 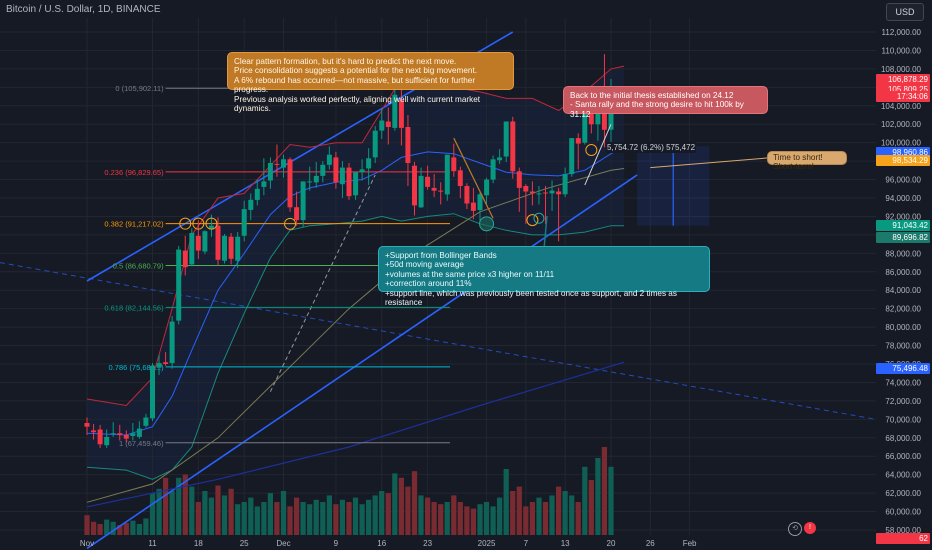 I want to click on news-icon: !, so click(x=810, y=528).